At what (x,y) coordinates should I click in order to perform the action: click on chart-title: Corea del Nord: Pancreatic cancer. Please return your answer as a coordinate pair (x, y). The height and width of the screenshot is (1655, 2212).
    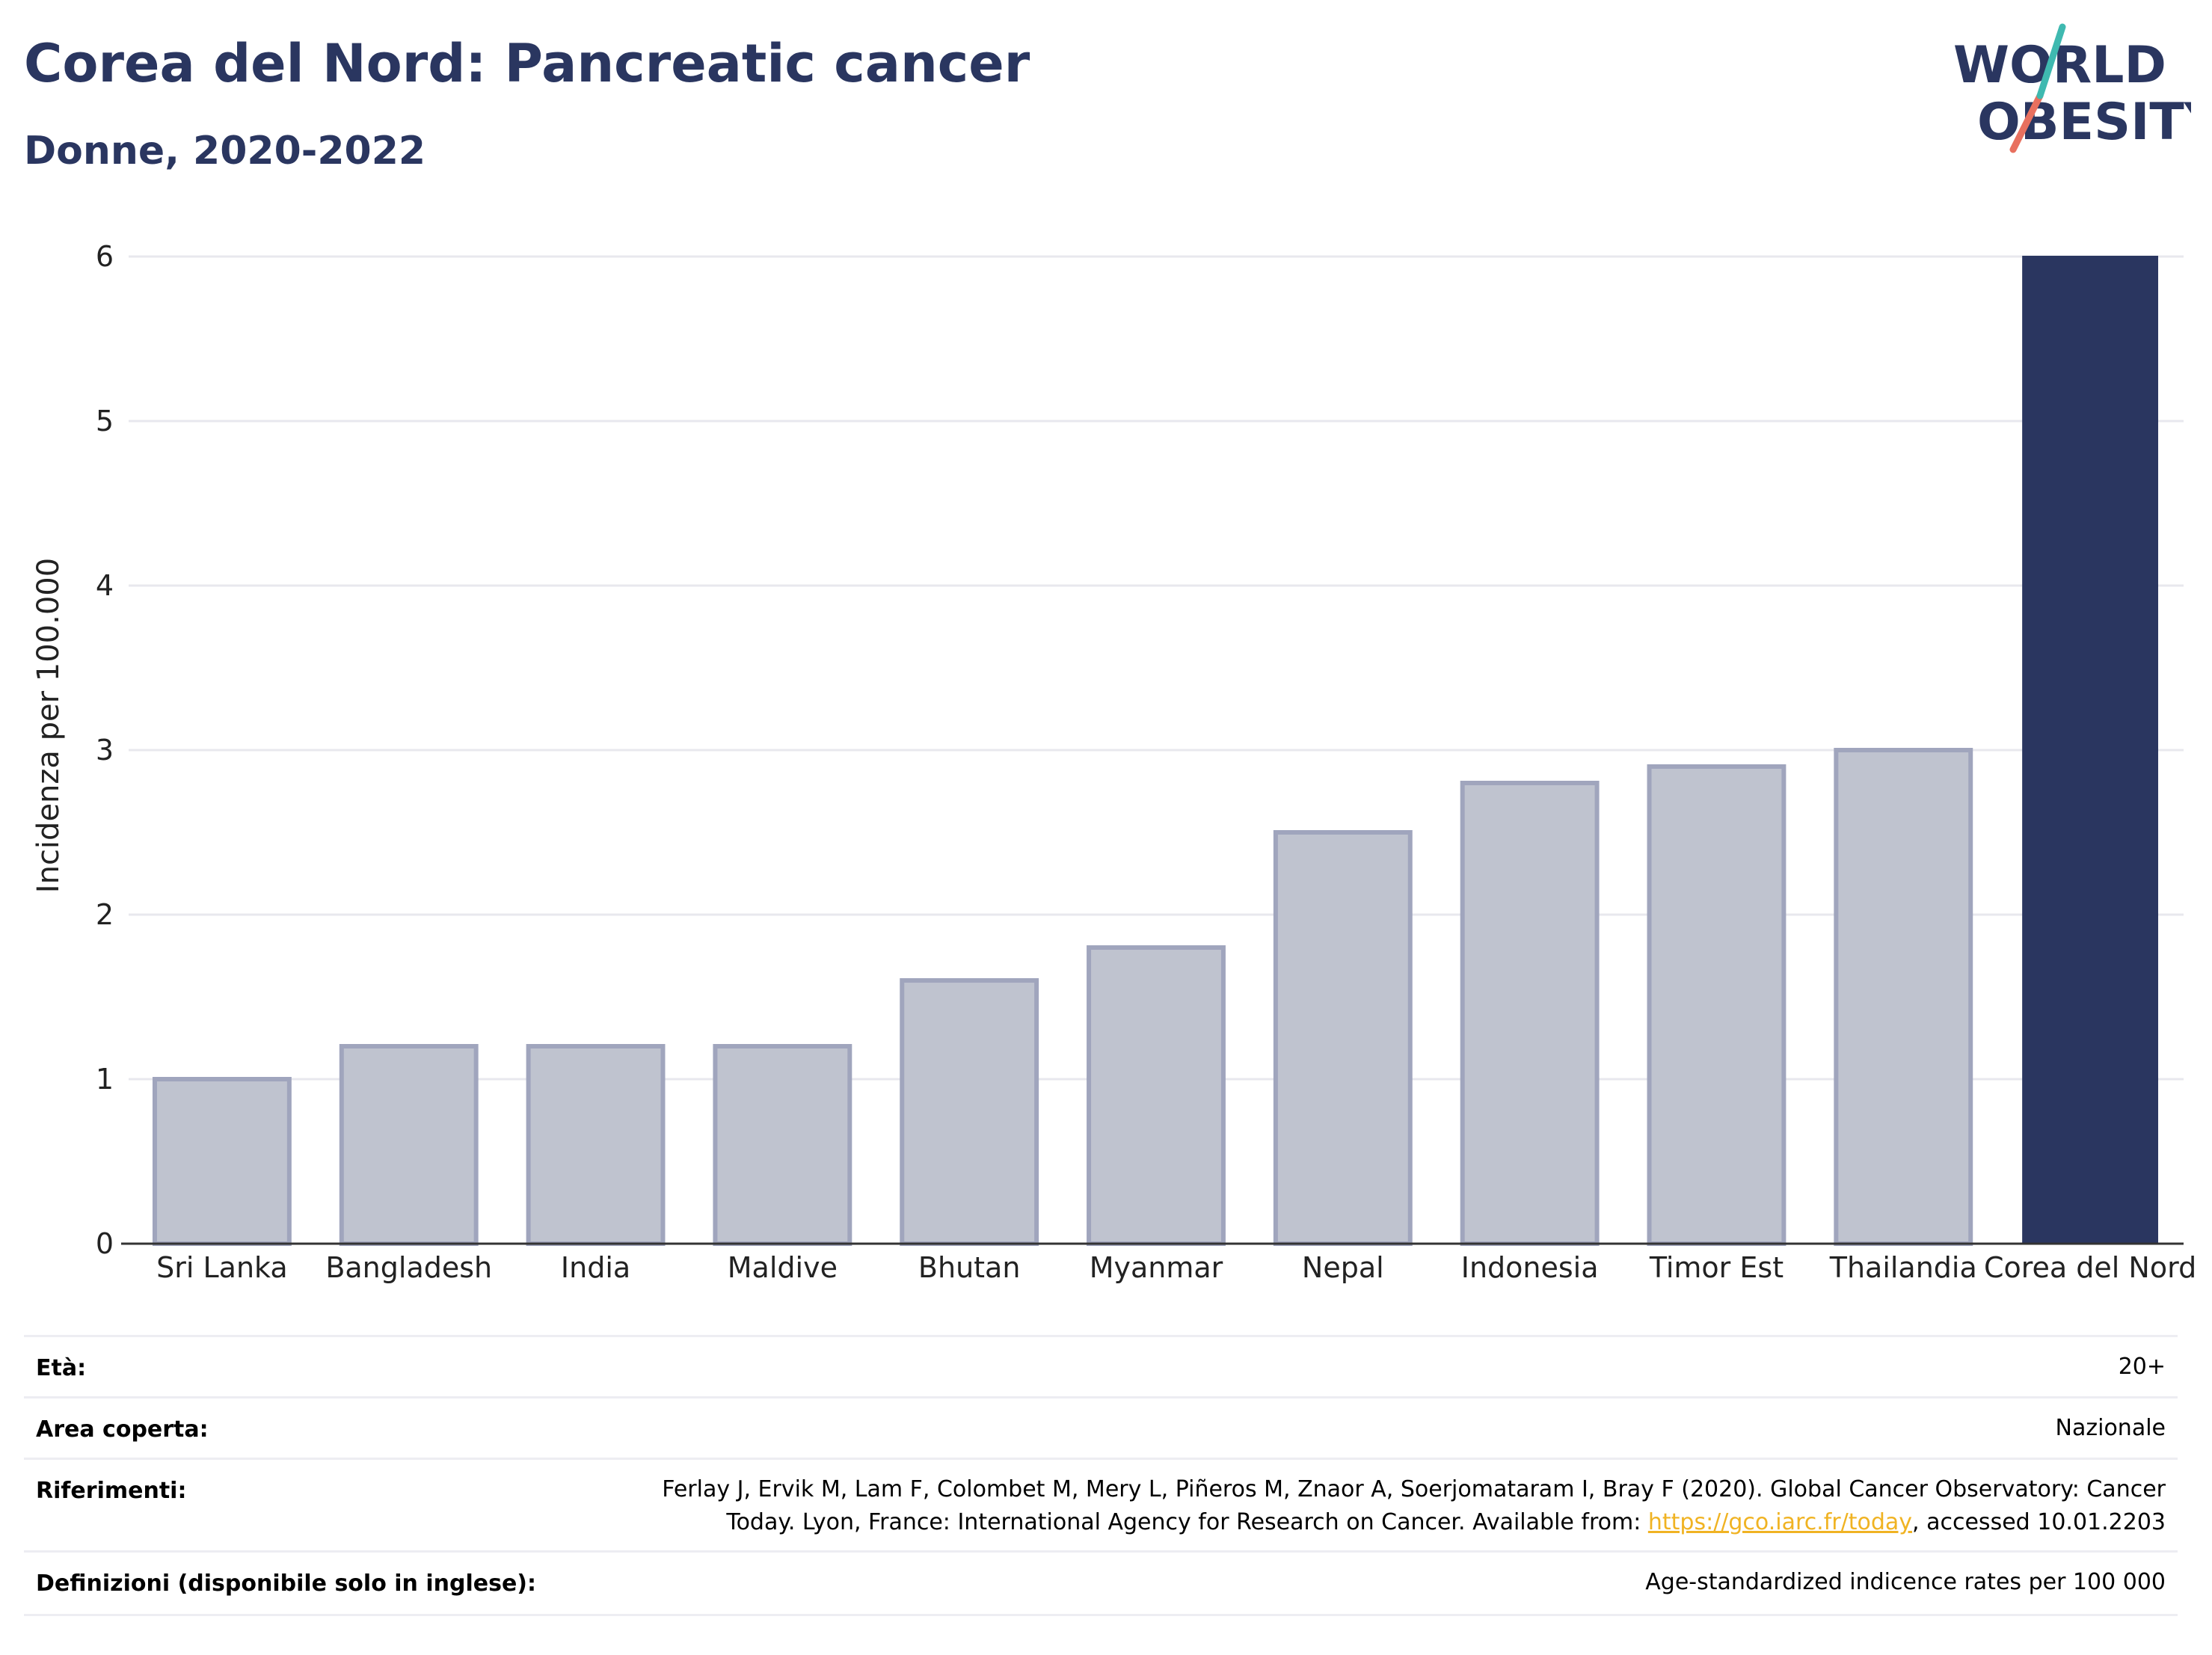
    Looking at the image, I should click on (527, 63).